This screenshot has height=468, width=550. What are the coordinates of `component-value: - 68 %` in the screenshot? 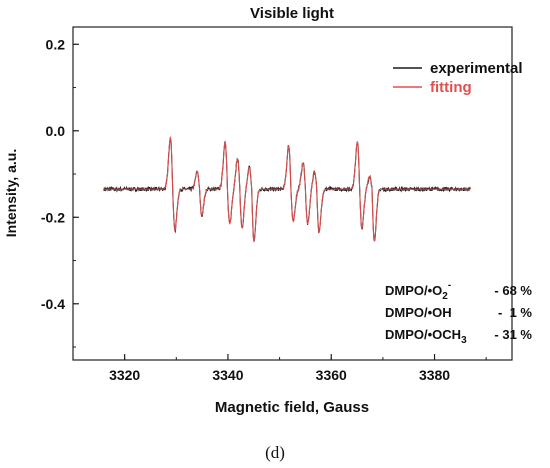 It's located at (513, 290).